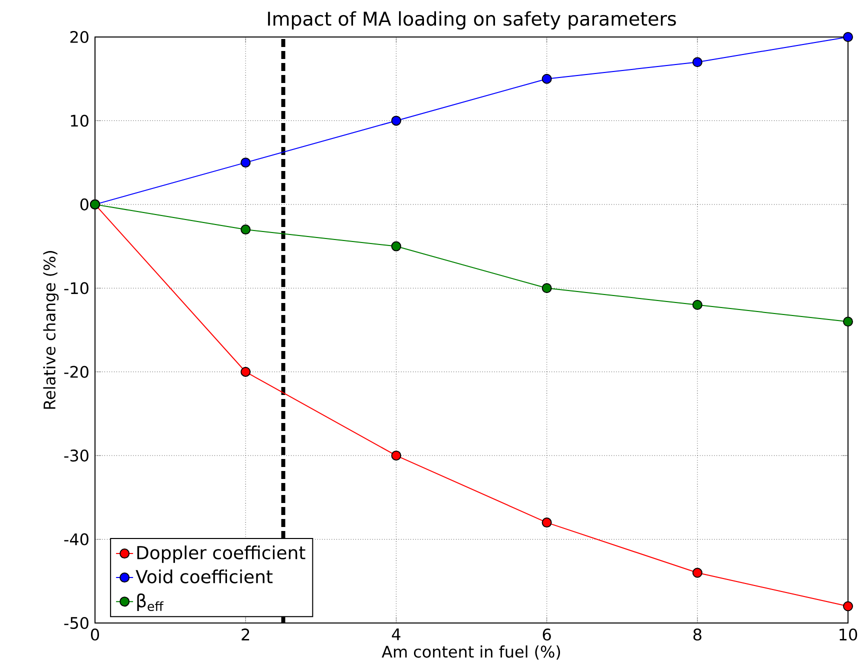 The height and width of the screenshot is (672, 868). I want to click on y-tick-label: -40, so click(76, 539).